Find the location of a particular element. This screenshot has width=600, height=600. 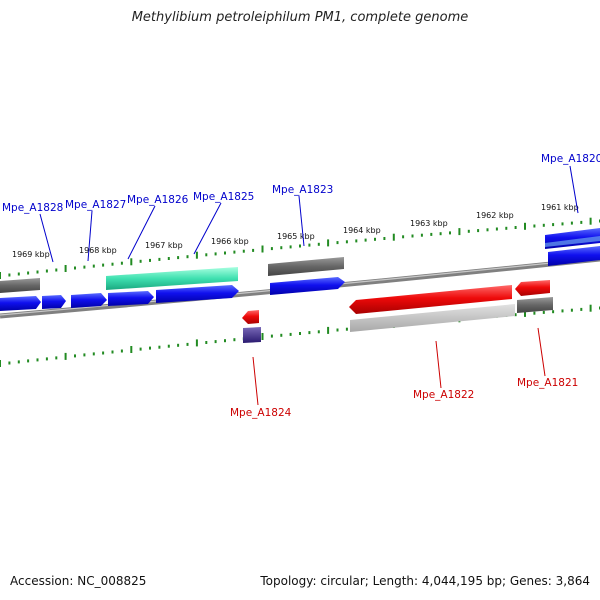

cds-mpe-a1826 is located at coordinates (89, 300).